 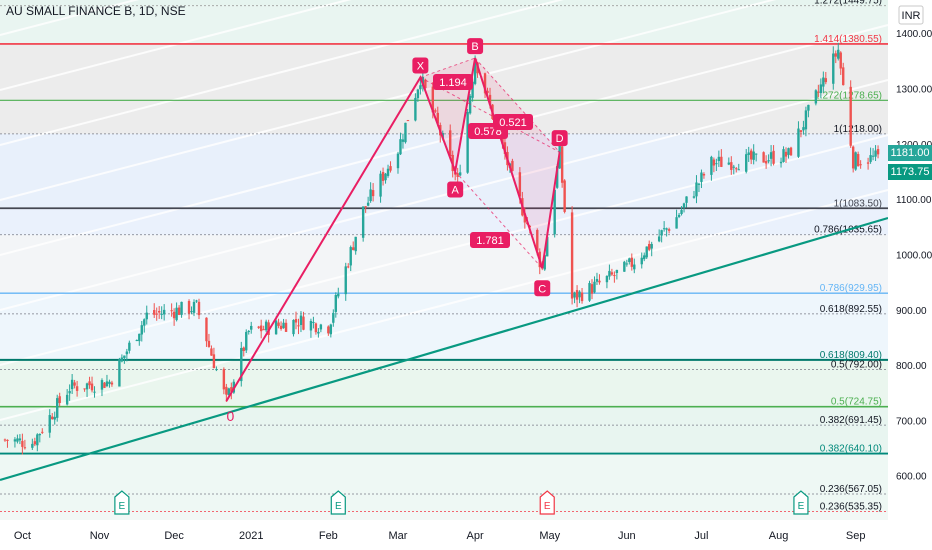 What do you see at coordinates (453, 83) in the screenshot?
I see `pattern-ratio-xab: 1.194` at bounding box center [453, 83].